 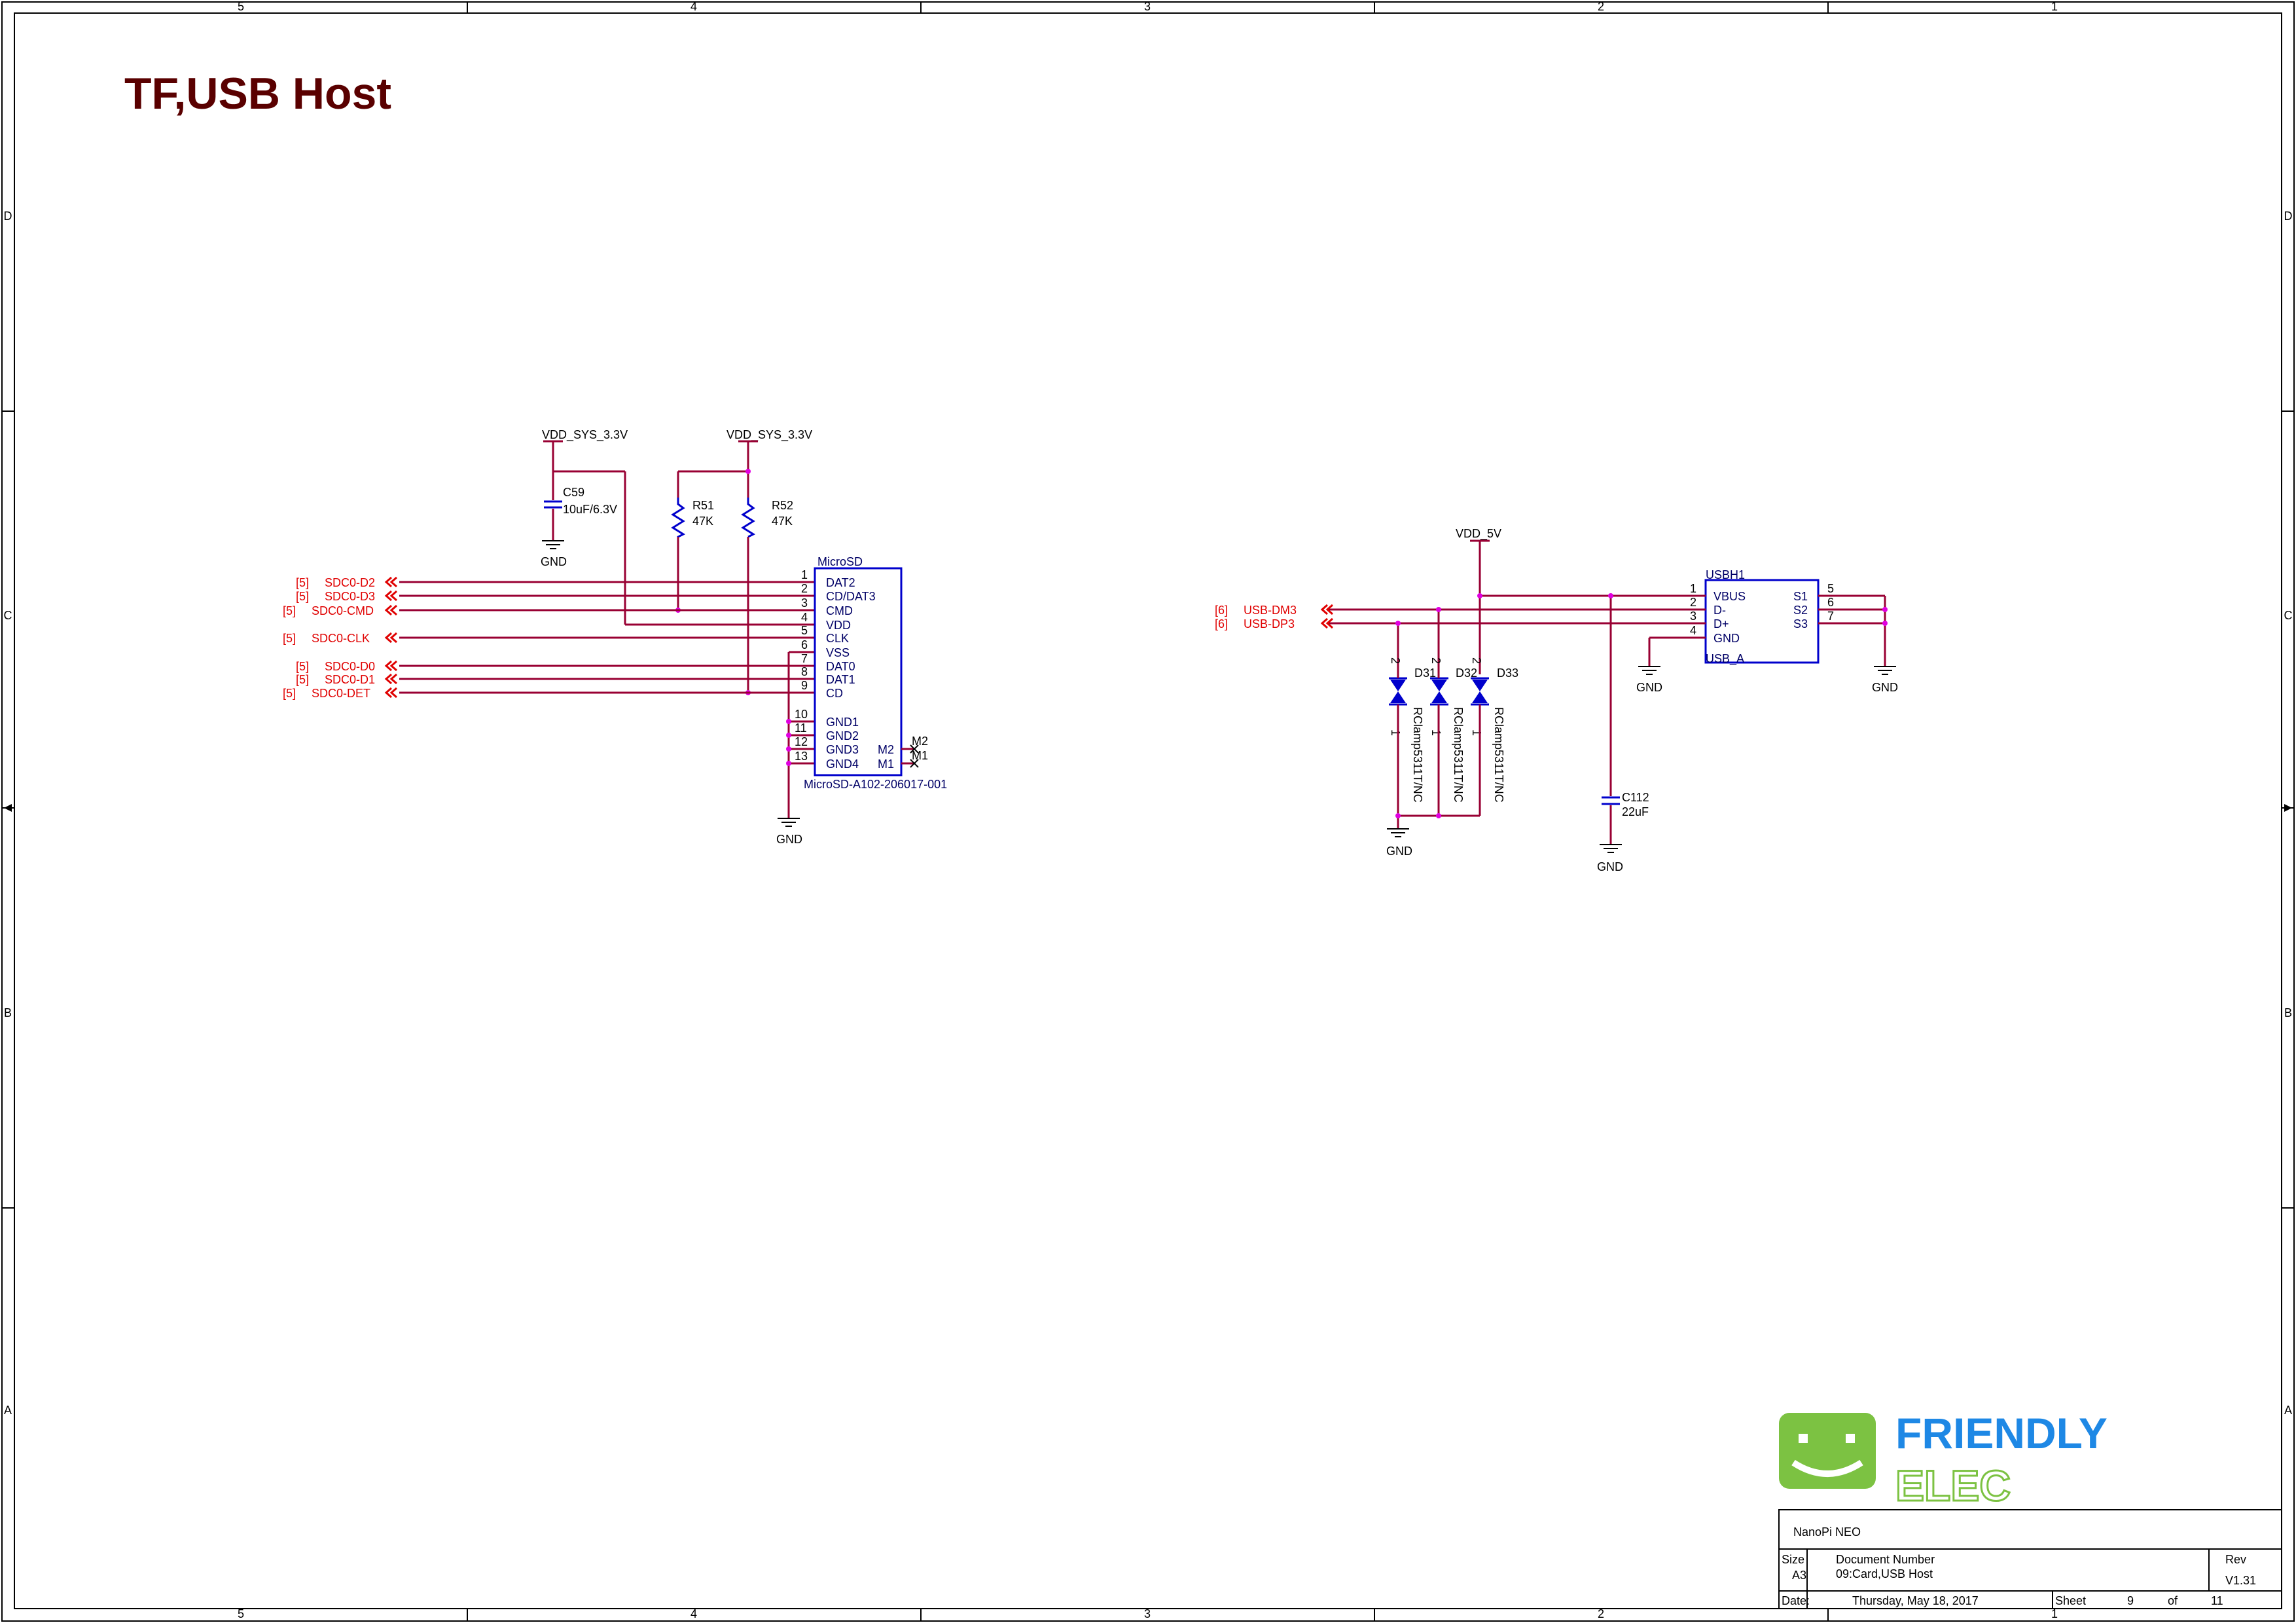 I want to click on d33-pin1: 1, so click(x=1476, y=732).